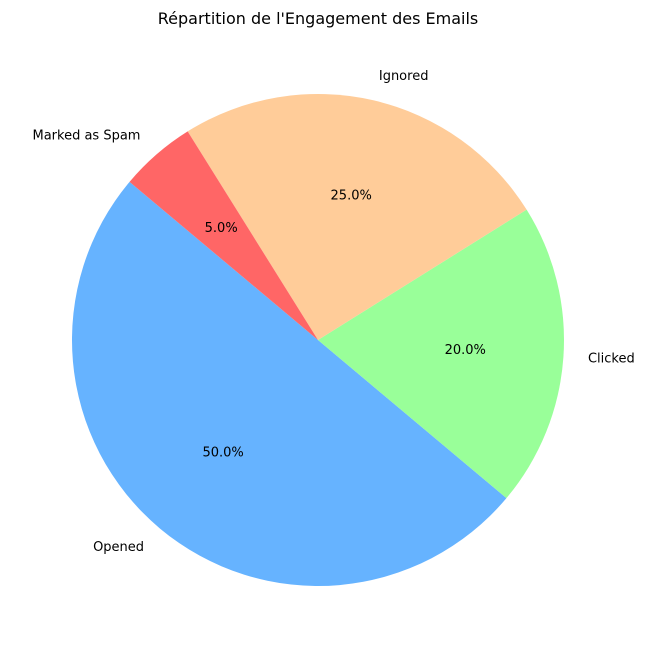 This screenshot has height=658, width=648. What do you see at coordinates (221, 228) in the screenshot?
I see `percent-label-marked-as-spam: 5.0%` at bounding box center [221, 228].